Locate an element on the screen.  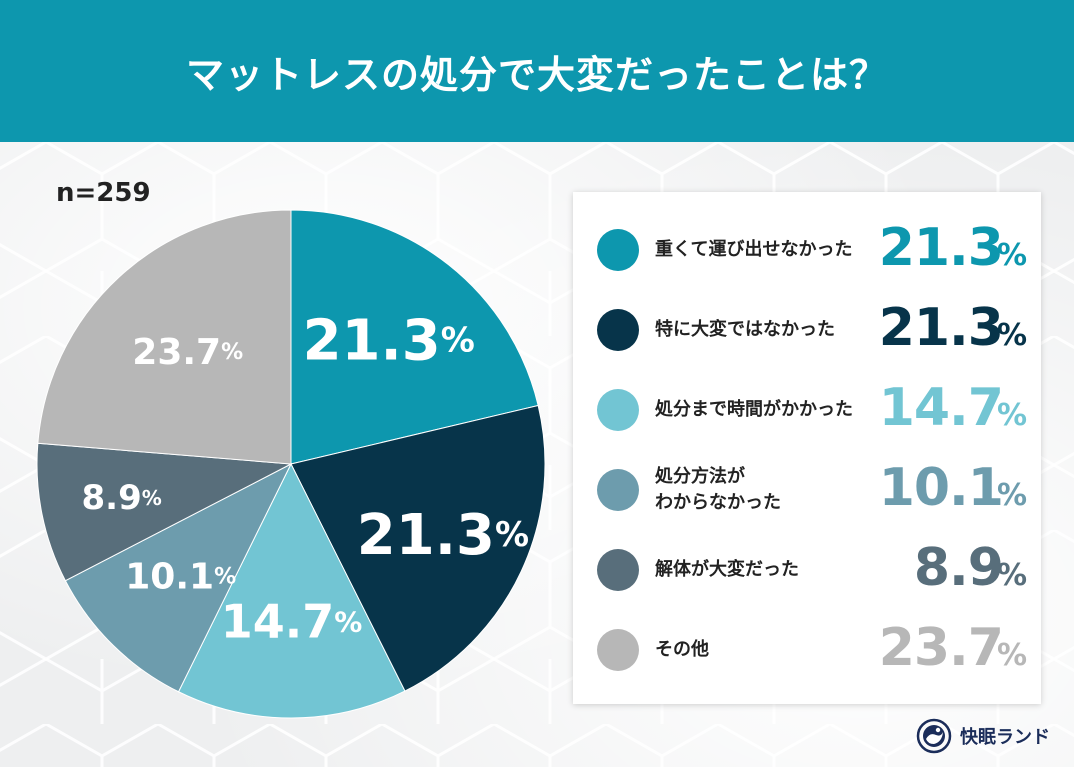
legend-item: 重くて運び出せなかった 21.3% is located at coordinates (807, 250).